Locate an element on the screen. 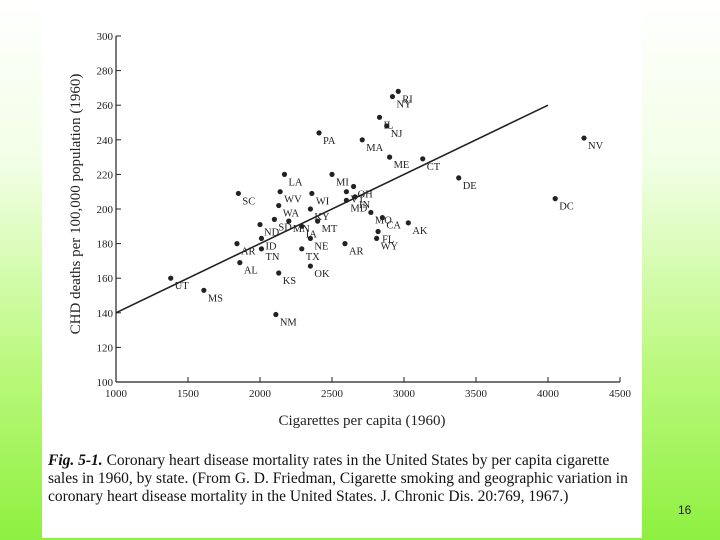 The width and height of the screenshot is (720, 540). point-label: TX is located at coordinates (313, 257).